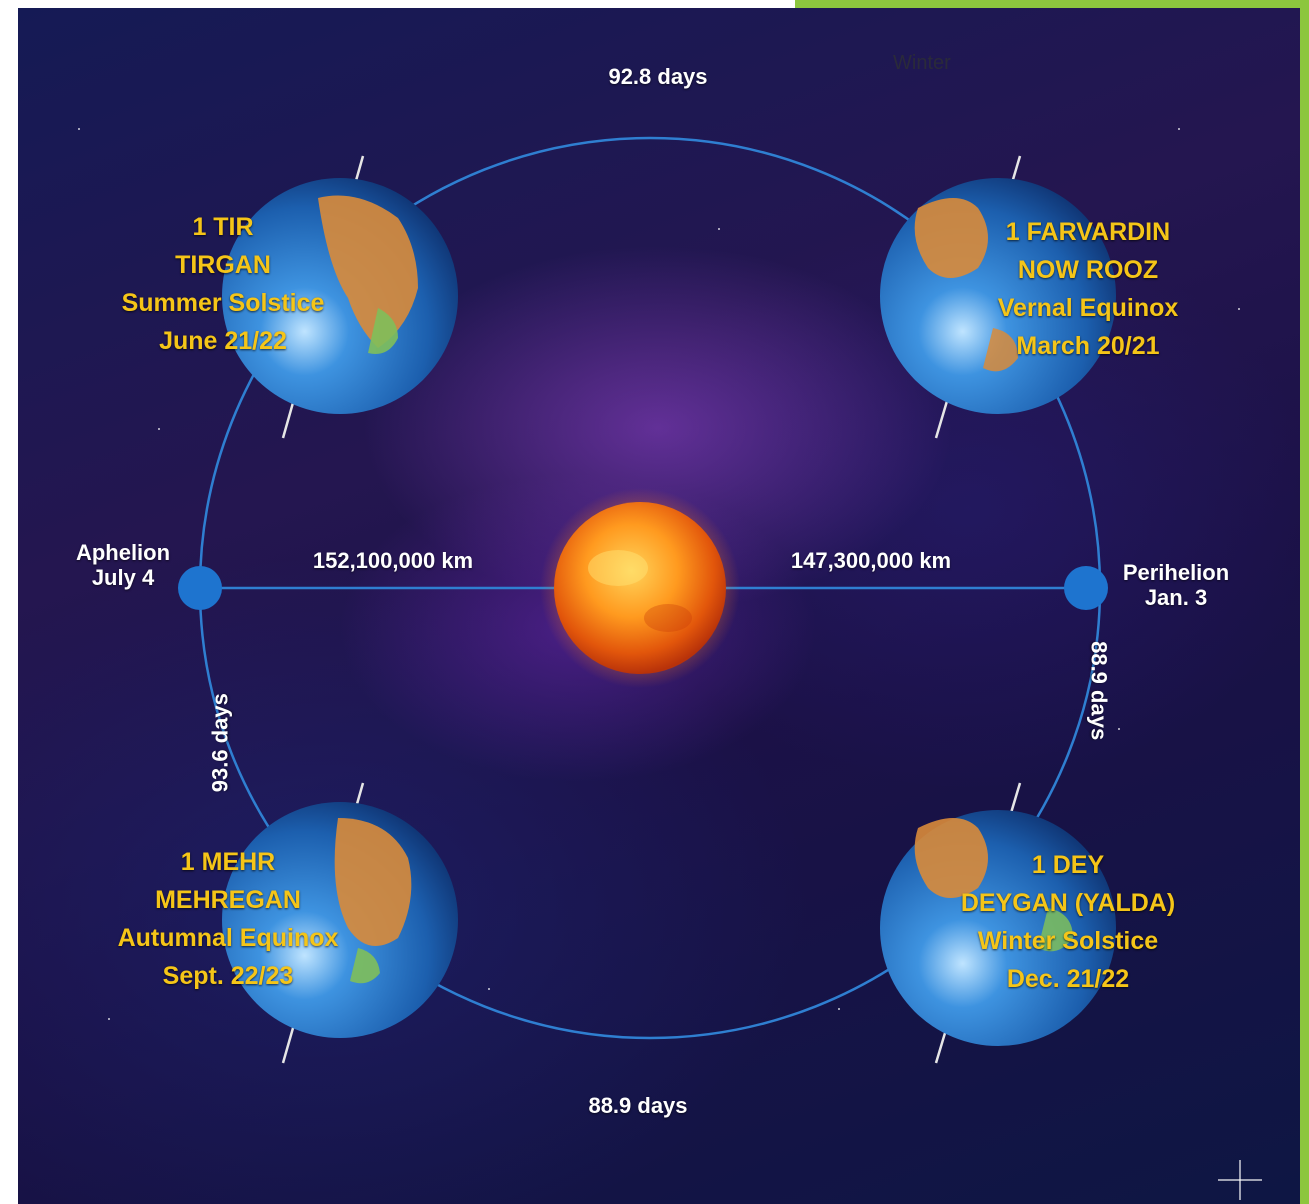  Describe the element at coordinates (223, 265) in the screenshot. I see `summer-line2: TIRGAN` at that location.